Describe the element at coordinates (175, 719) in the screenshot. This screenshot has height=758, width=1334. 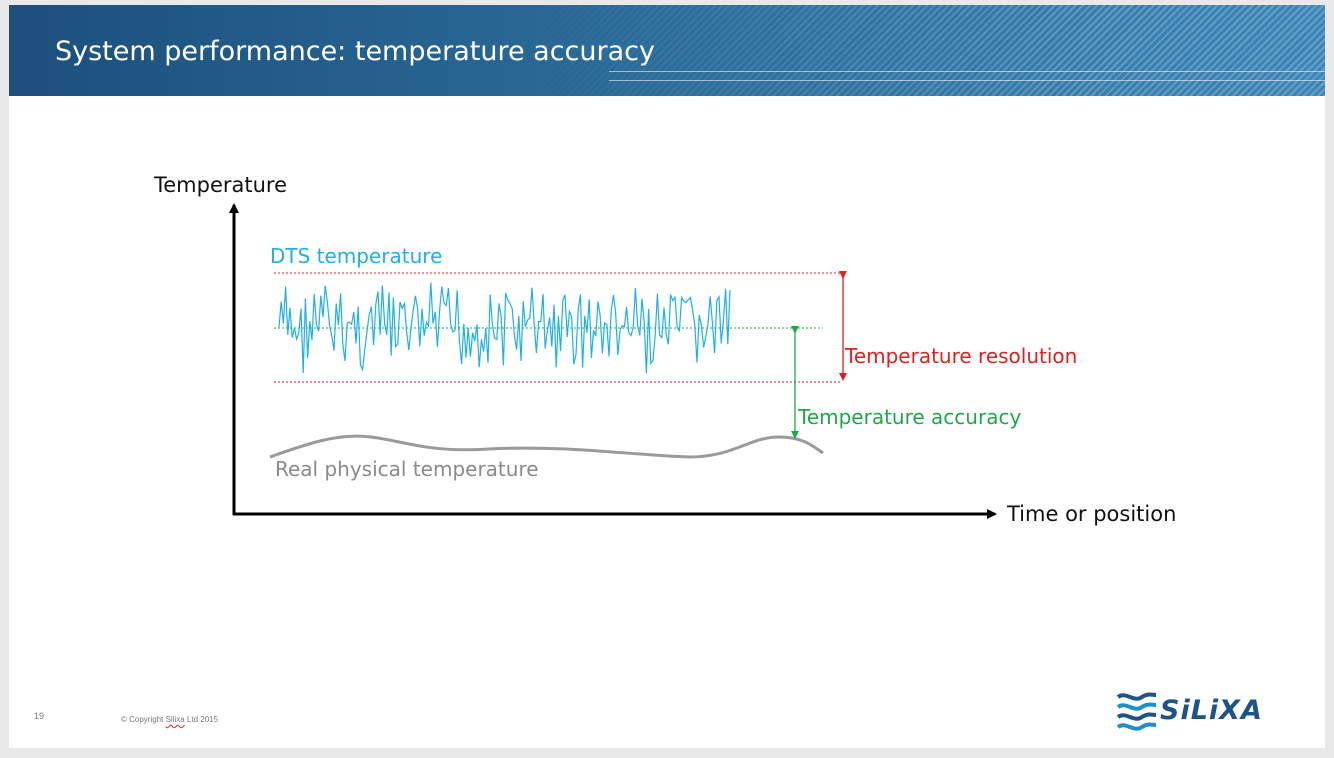
I see `copyright-company: Silixa` at that location.